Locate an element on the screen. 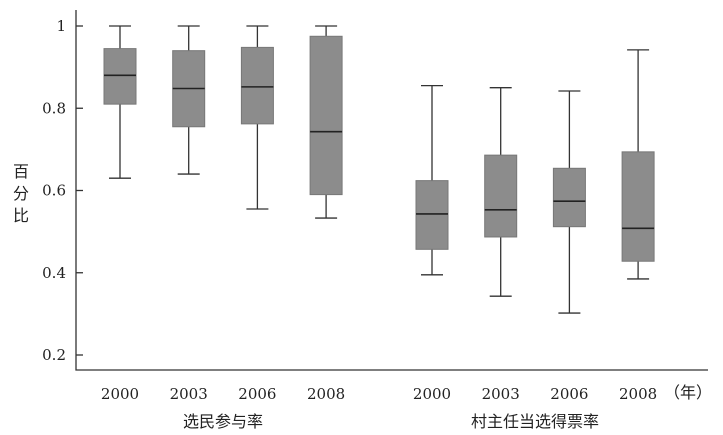  box-0-2000 is located at coordinates (120, 102).